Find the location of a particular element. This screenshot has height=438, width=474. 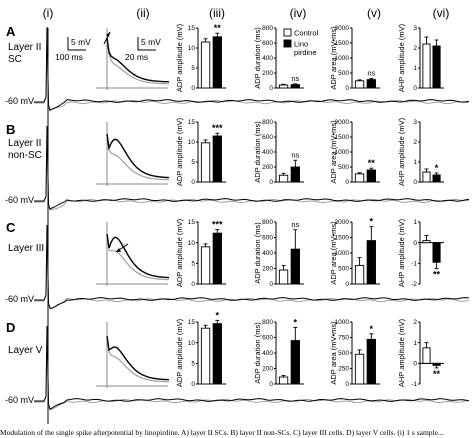

row-label: B is located at coordinates (10, 129).